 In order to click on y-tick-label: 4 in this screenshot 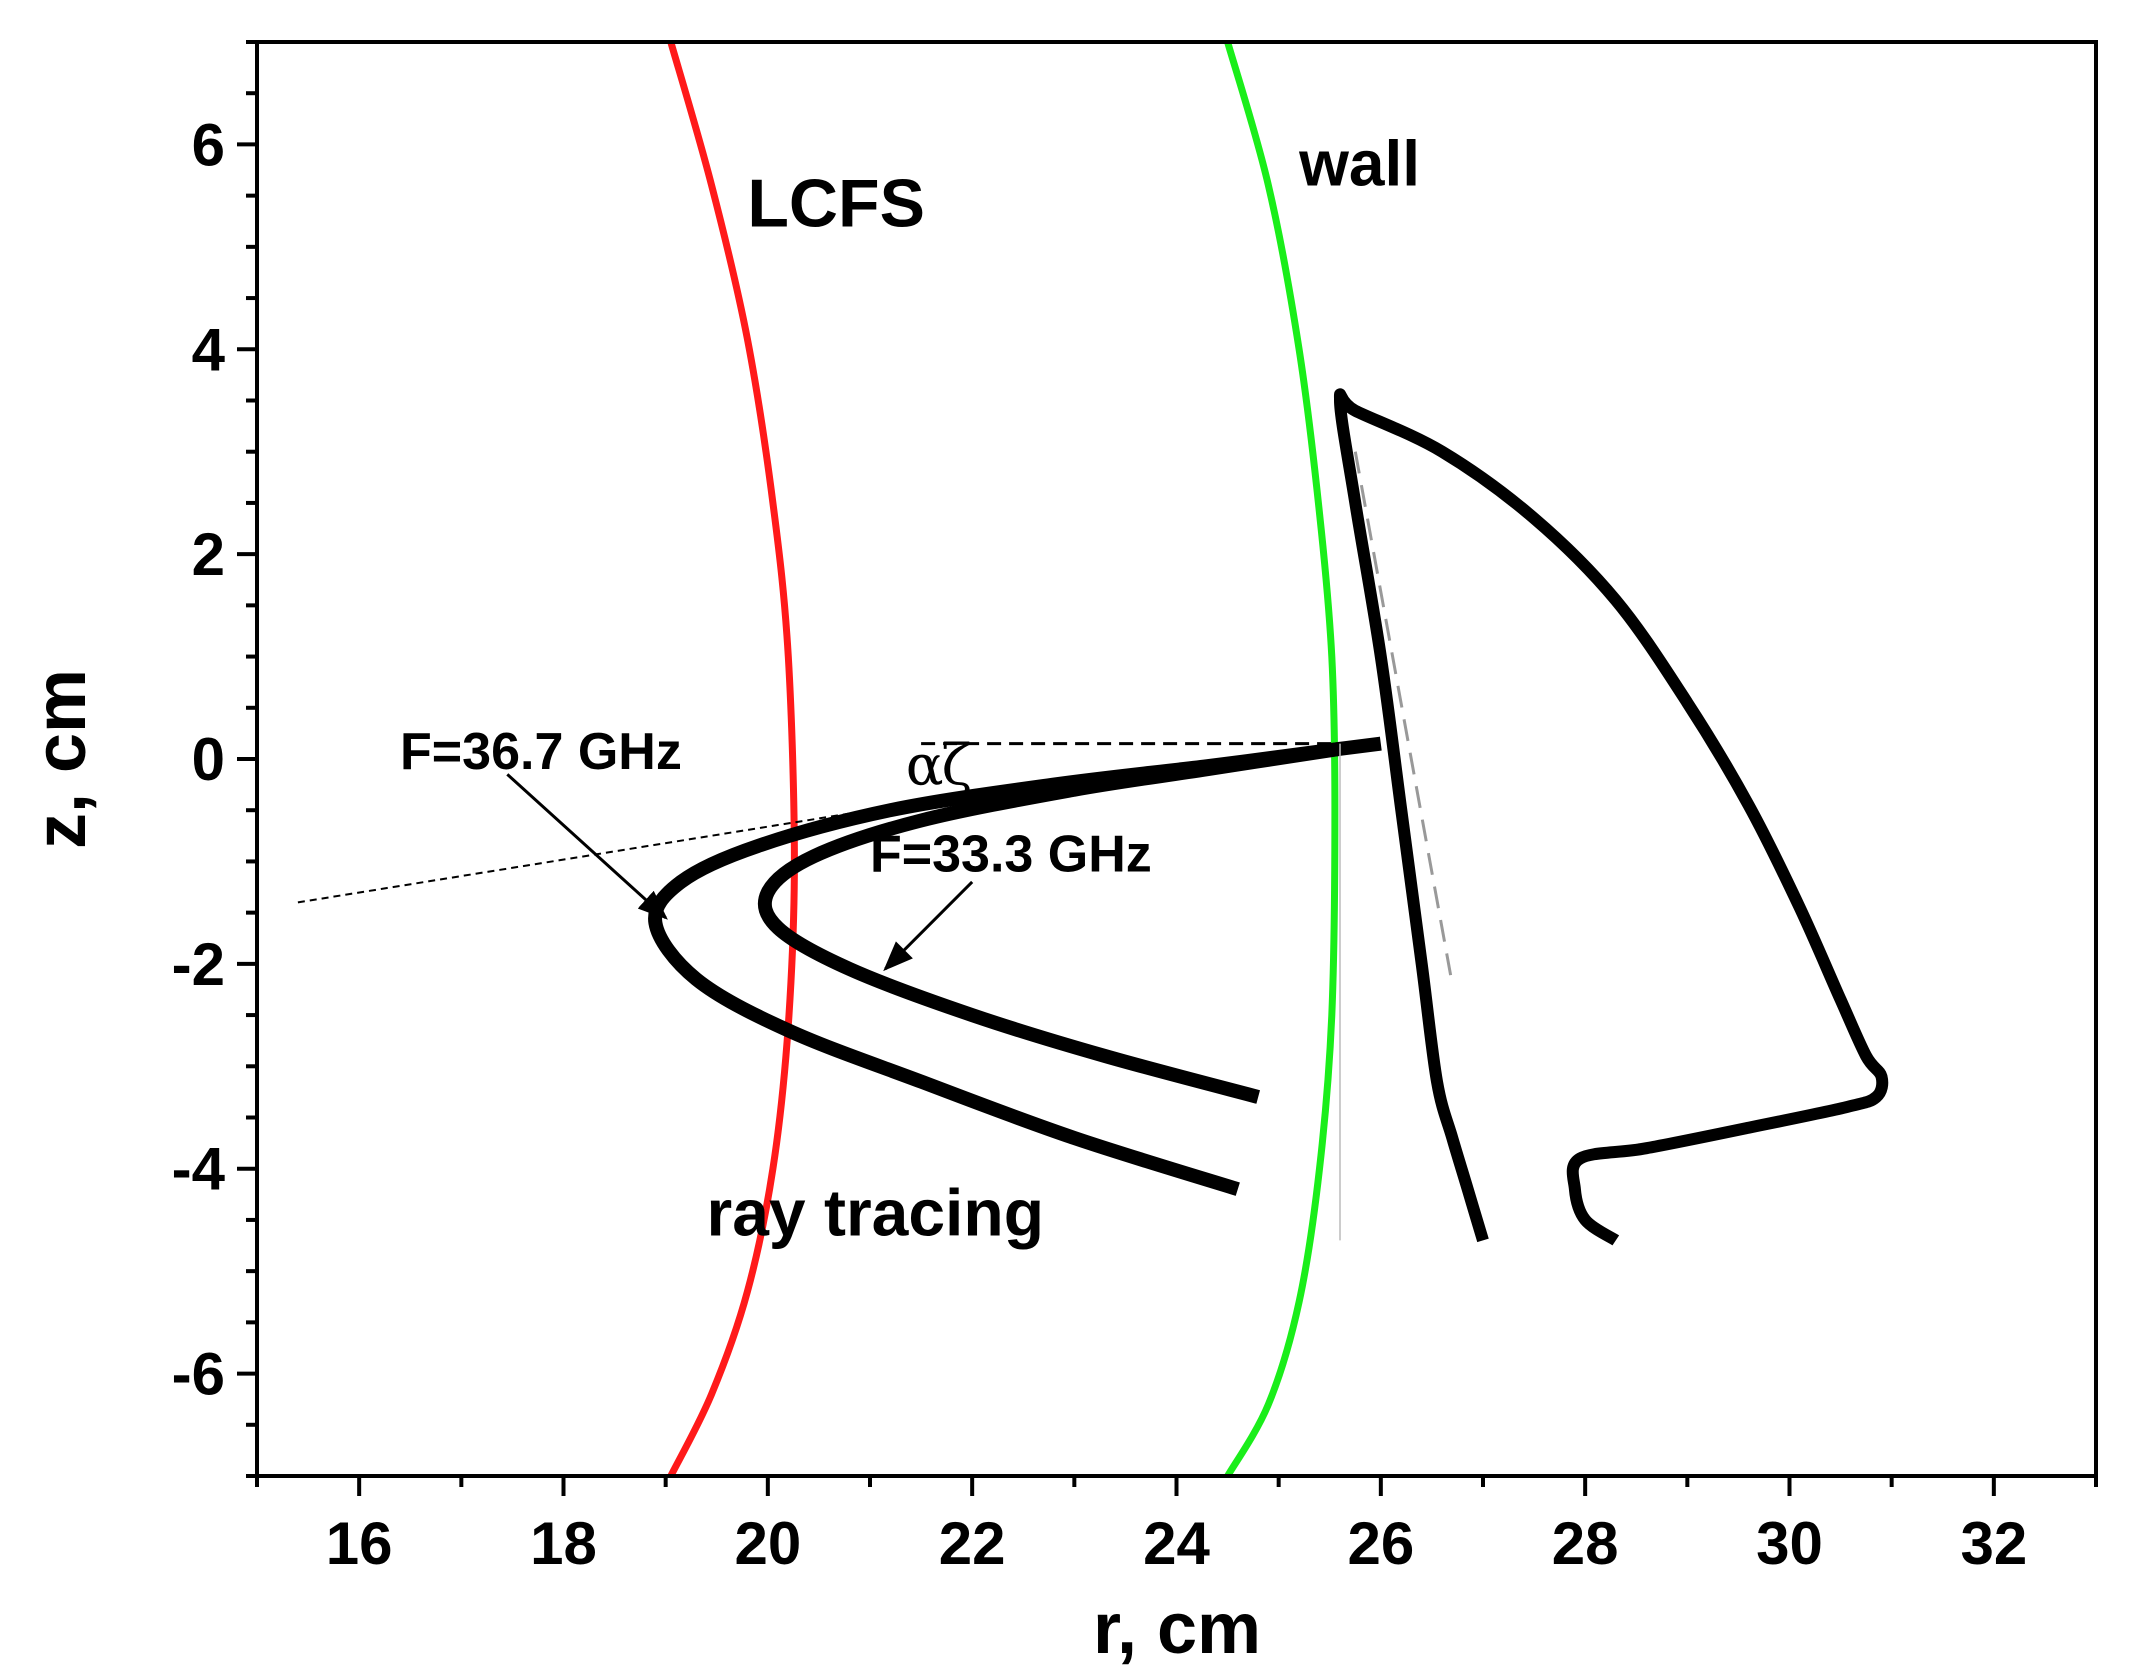, I will do `click(209, 349)`.